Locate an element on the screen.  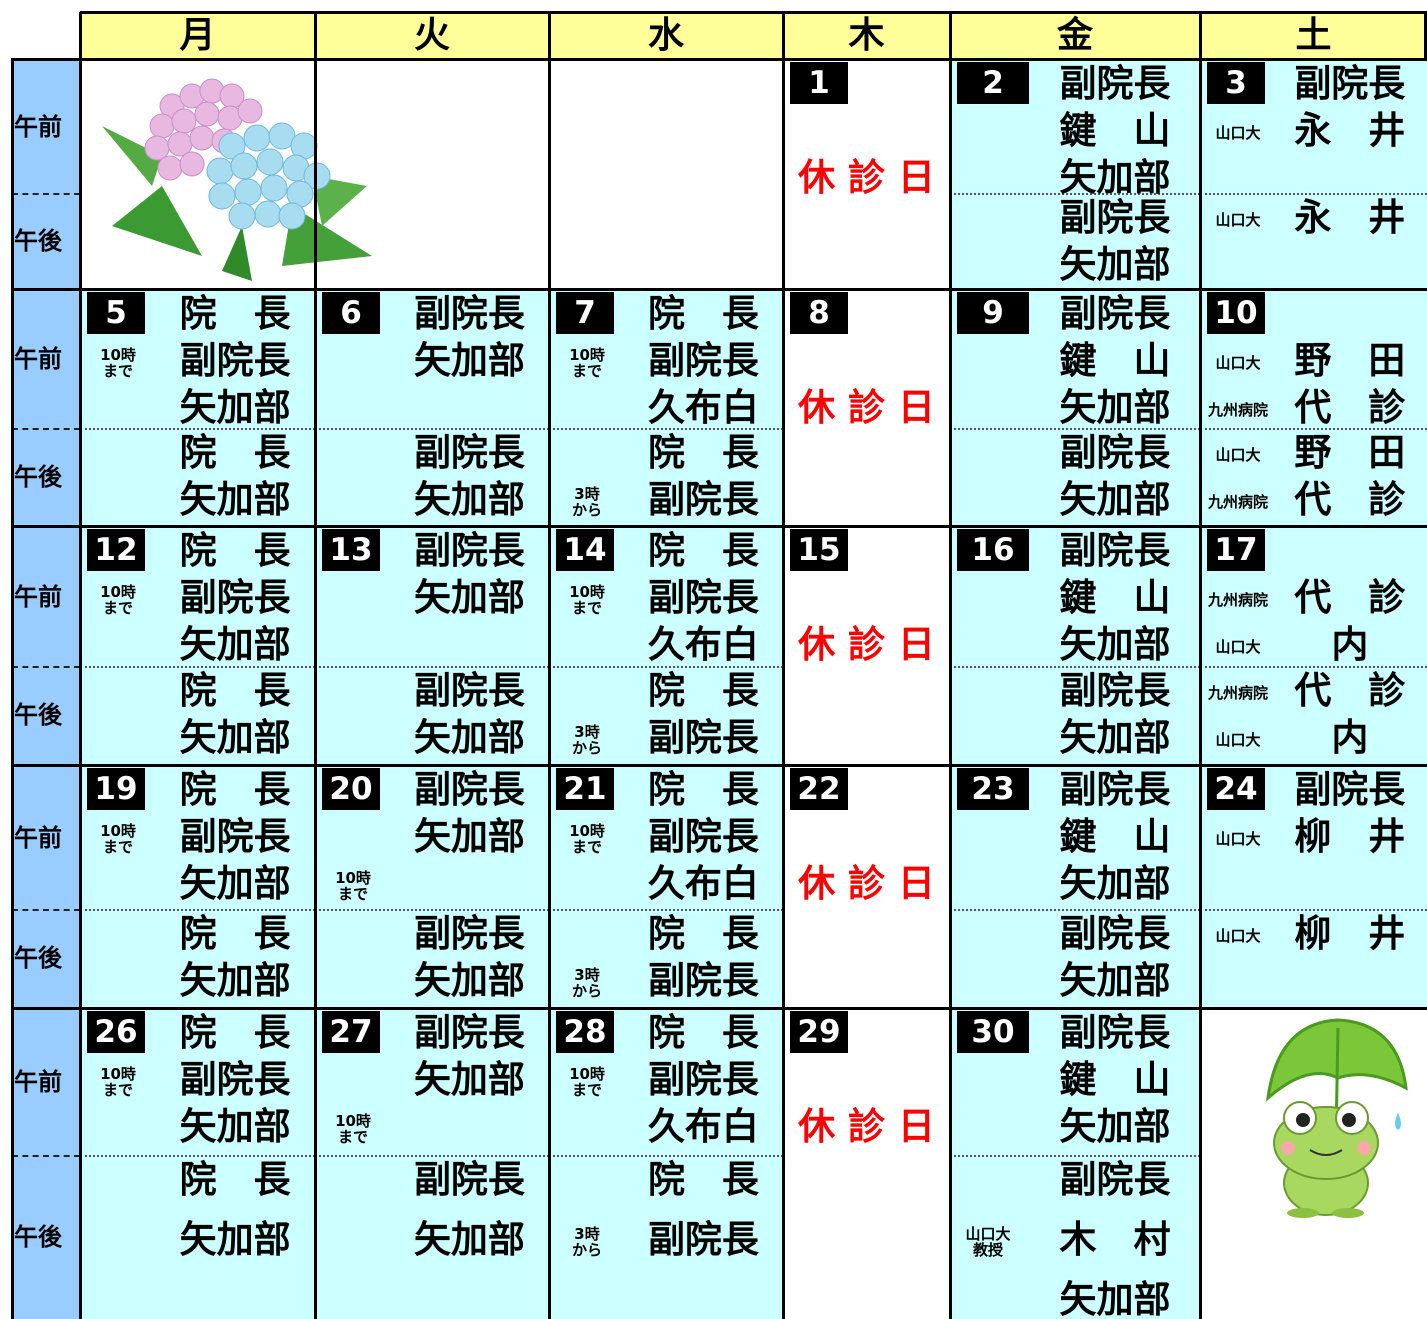
date-number: 5 is located at coordinates (116, 313).